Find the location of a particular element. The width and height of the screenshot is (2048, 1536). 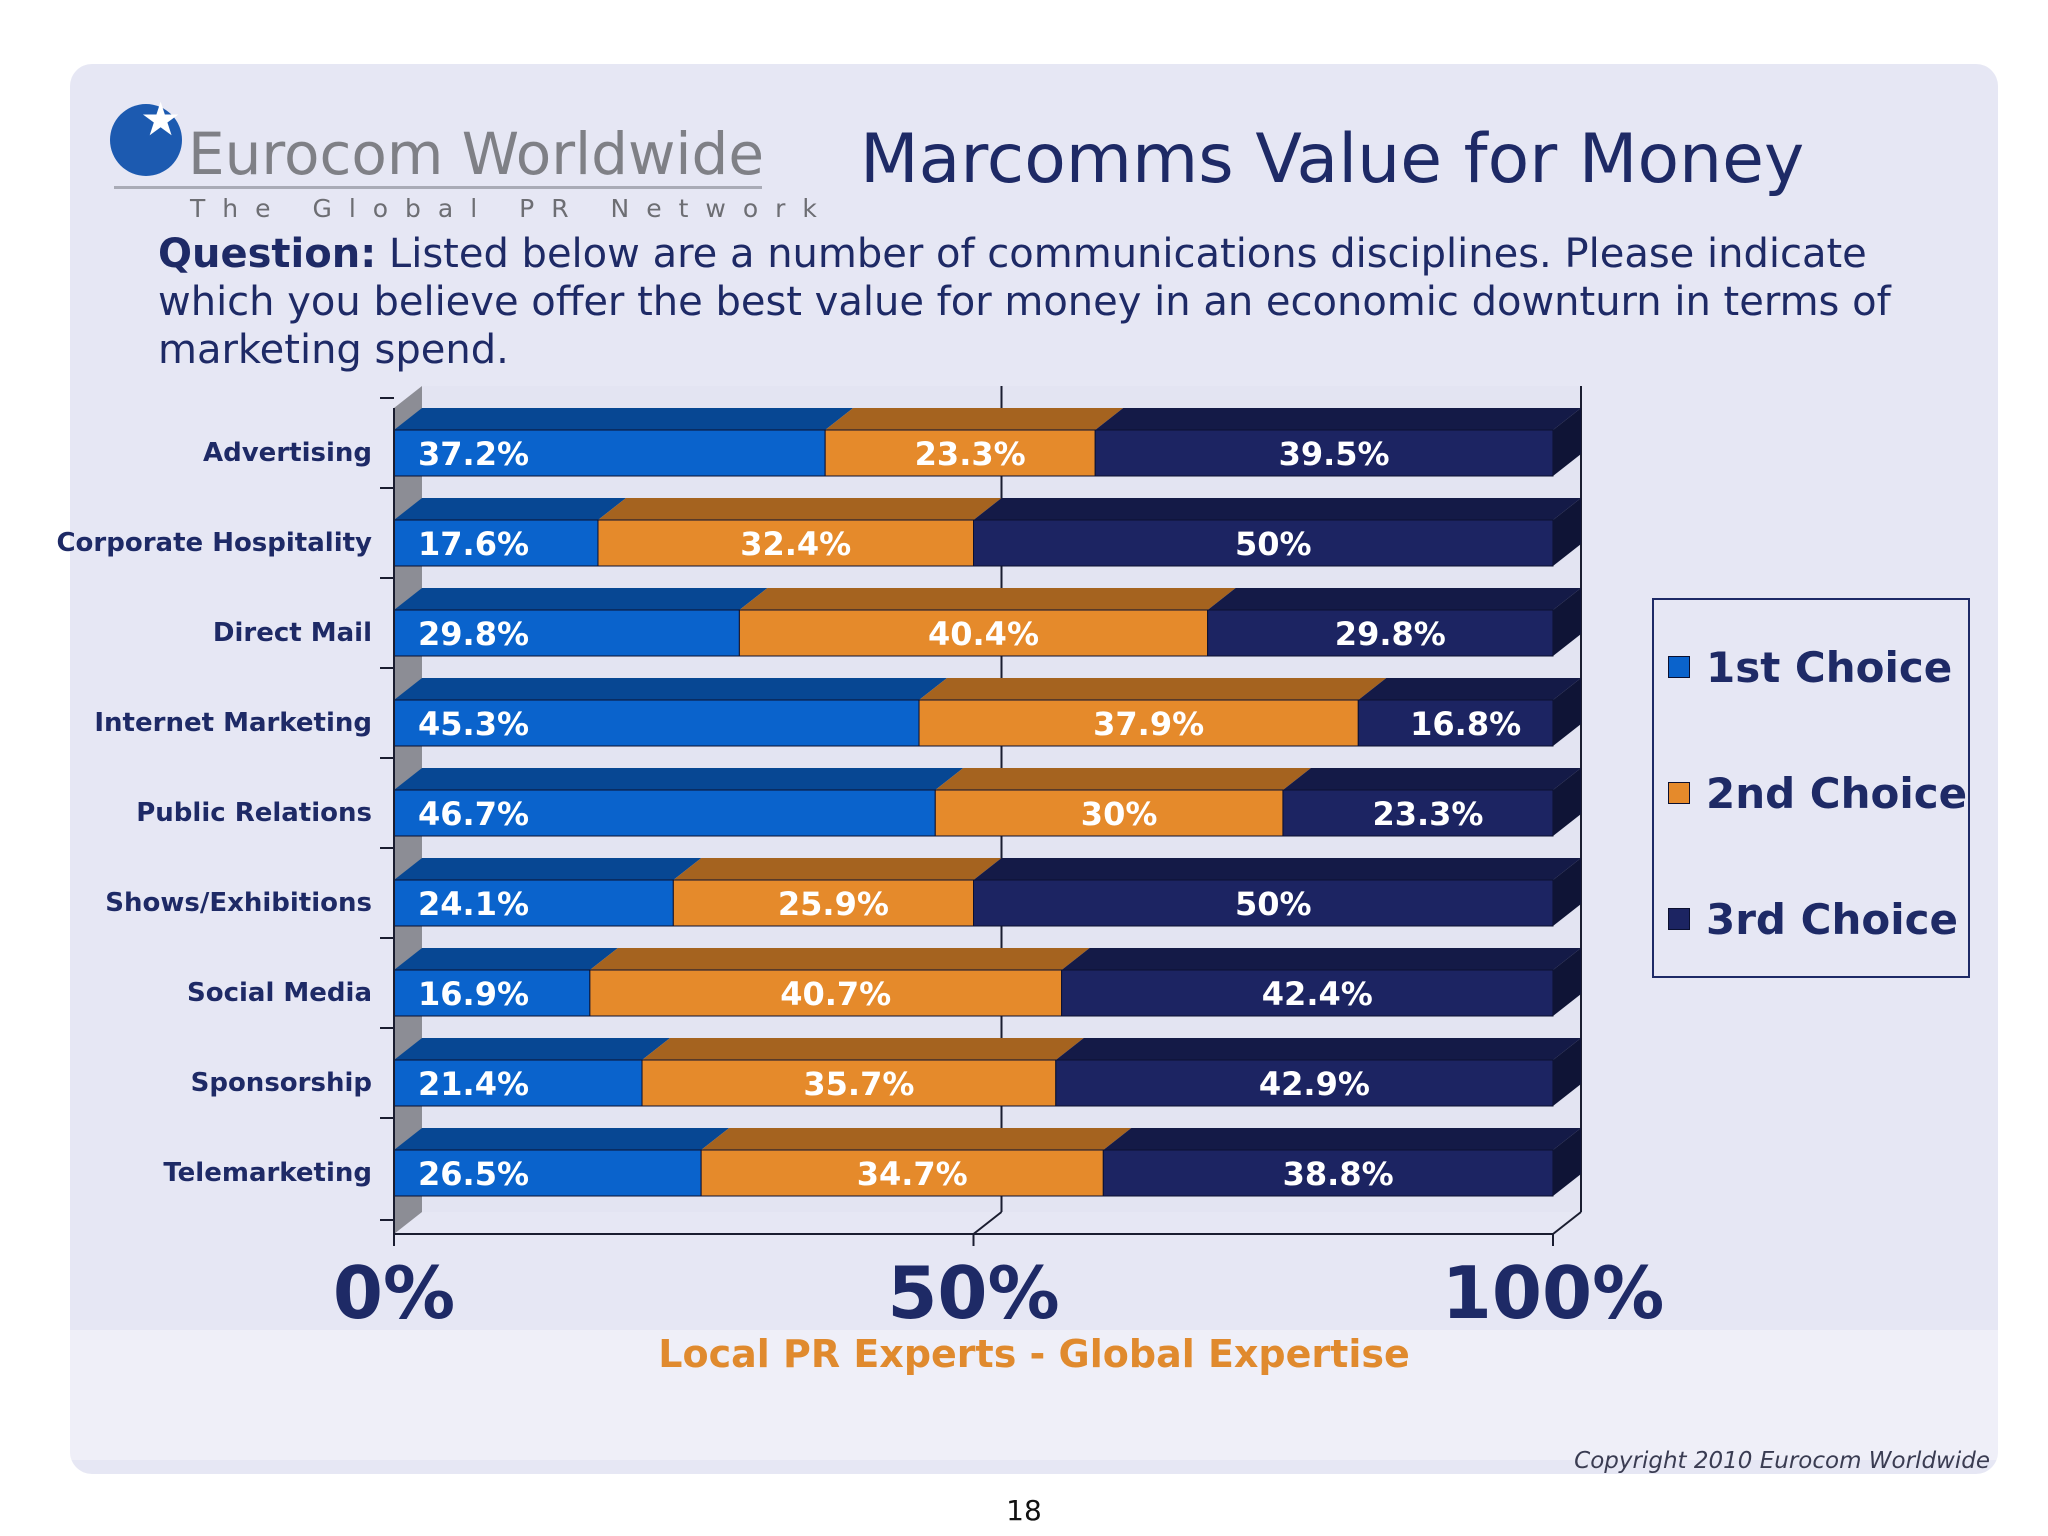

data-label-0-8: 26.5% is located at coordinates (473, 1174).